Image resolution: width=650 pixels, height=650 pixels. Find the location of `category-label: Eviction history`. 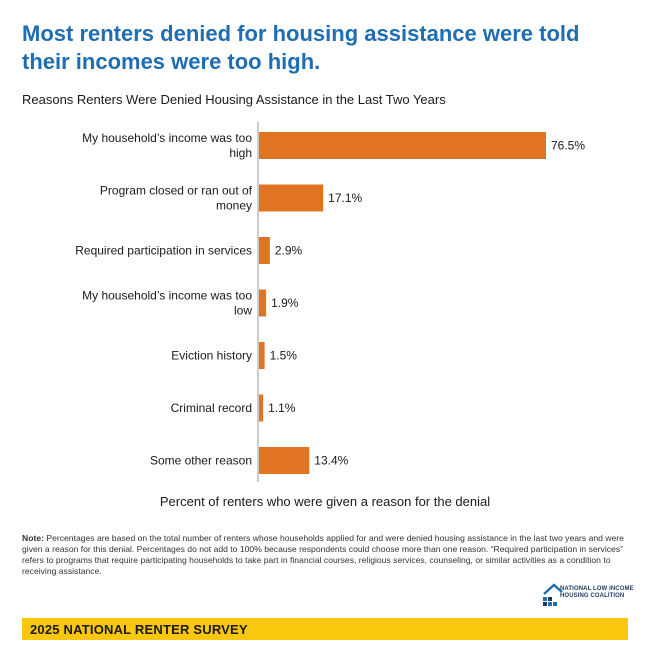

category-label: Eviction history is located at coordinates (211, 356).